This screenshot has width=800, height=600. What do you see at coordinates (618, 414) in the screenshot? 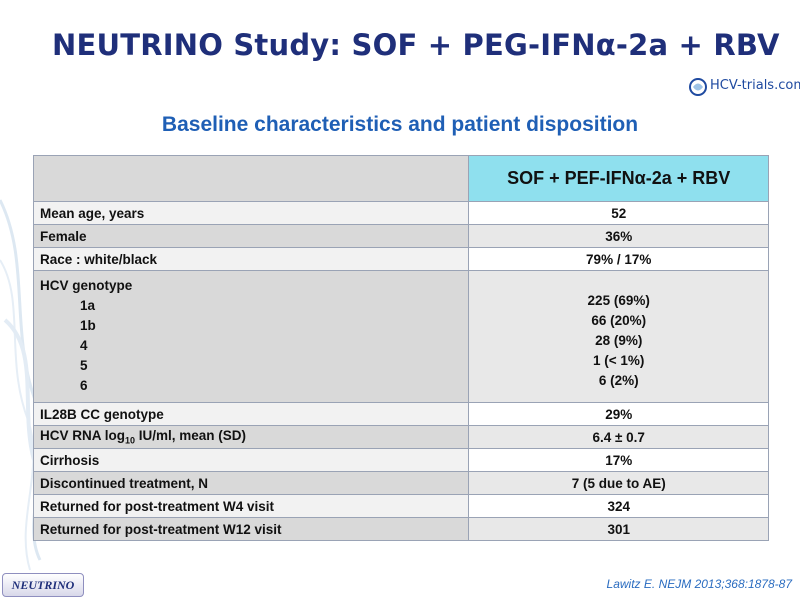
I see `row-value: 29%` at bounding box center [618, 414].